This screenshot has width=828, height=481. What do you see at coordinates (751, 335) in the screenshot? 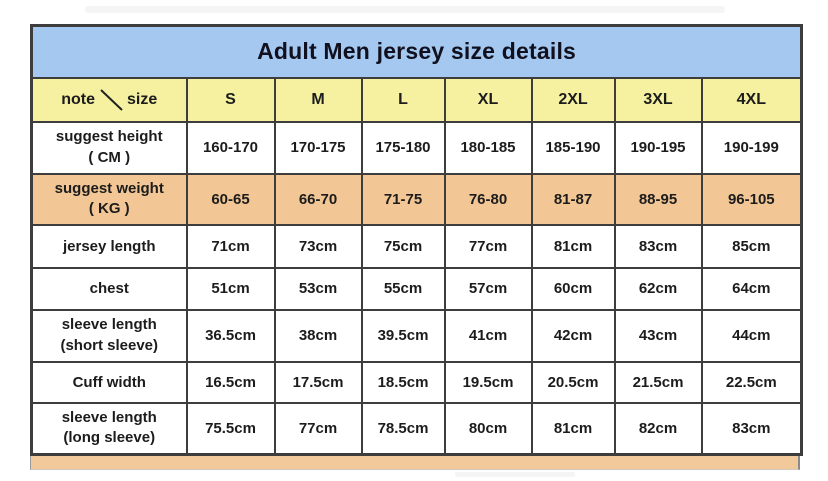
I see `value-cell: 44cm` at bounding box center [751, 335].